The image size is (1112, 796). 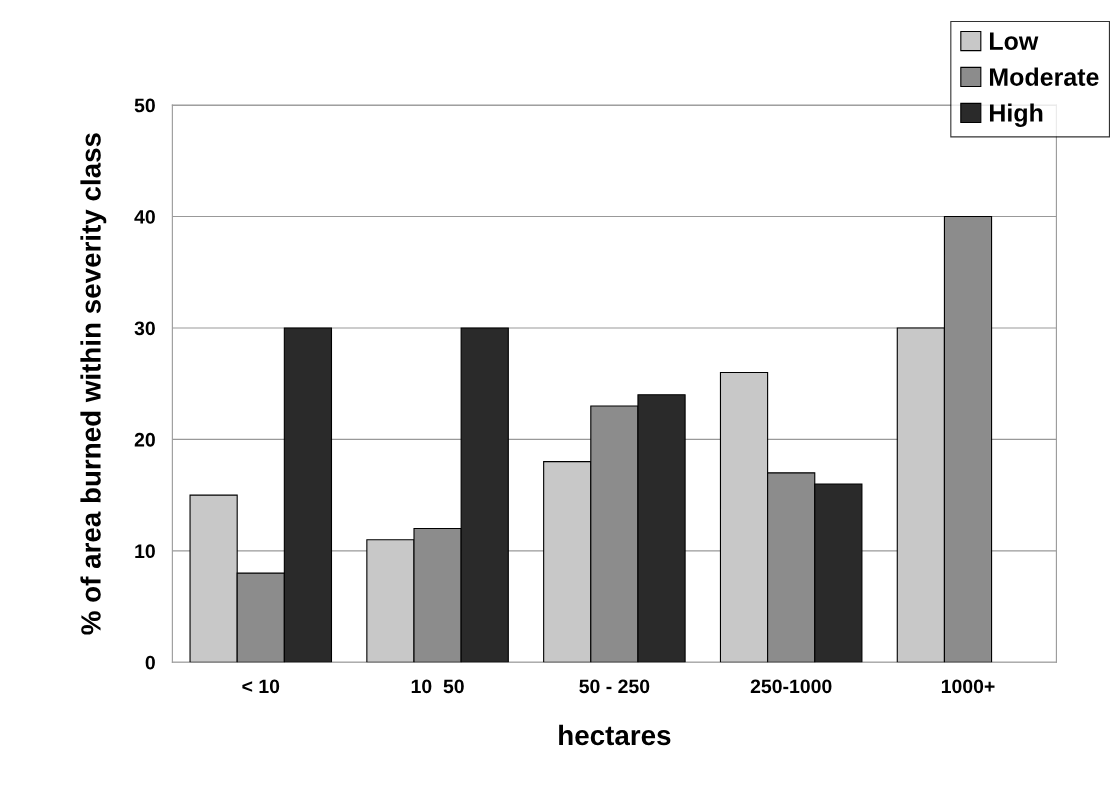 What do you see at coordinates (614, 686) in the screenshot?
I see `x-tick-label: 50 - 250` at bounding box center [614, 686].